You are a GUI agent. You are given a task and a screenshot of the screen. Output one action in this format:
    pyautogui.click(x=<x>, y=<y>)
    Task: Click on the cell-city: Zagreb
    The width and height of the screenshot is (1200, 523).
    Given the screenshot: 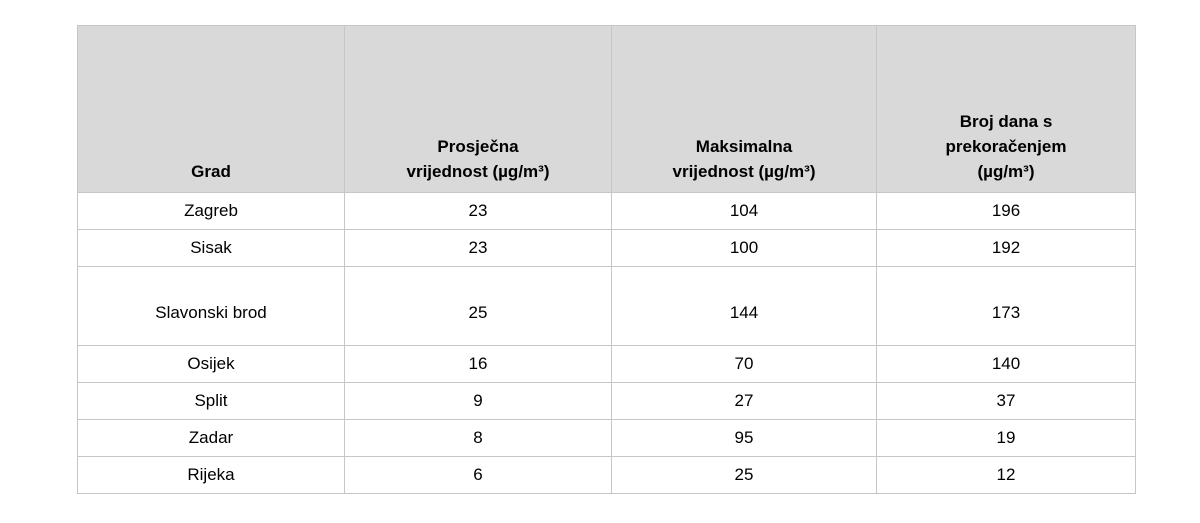 What is the action you would take?
    pyautogui.click(x=211, y=211)
    